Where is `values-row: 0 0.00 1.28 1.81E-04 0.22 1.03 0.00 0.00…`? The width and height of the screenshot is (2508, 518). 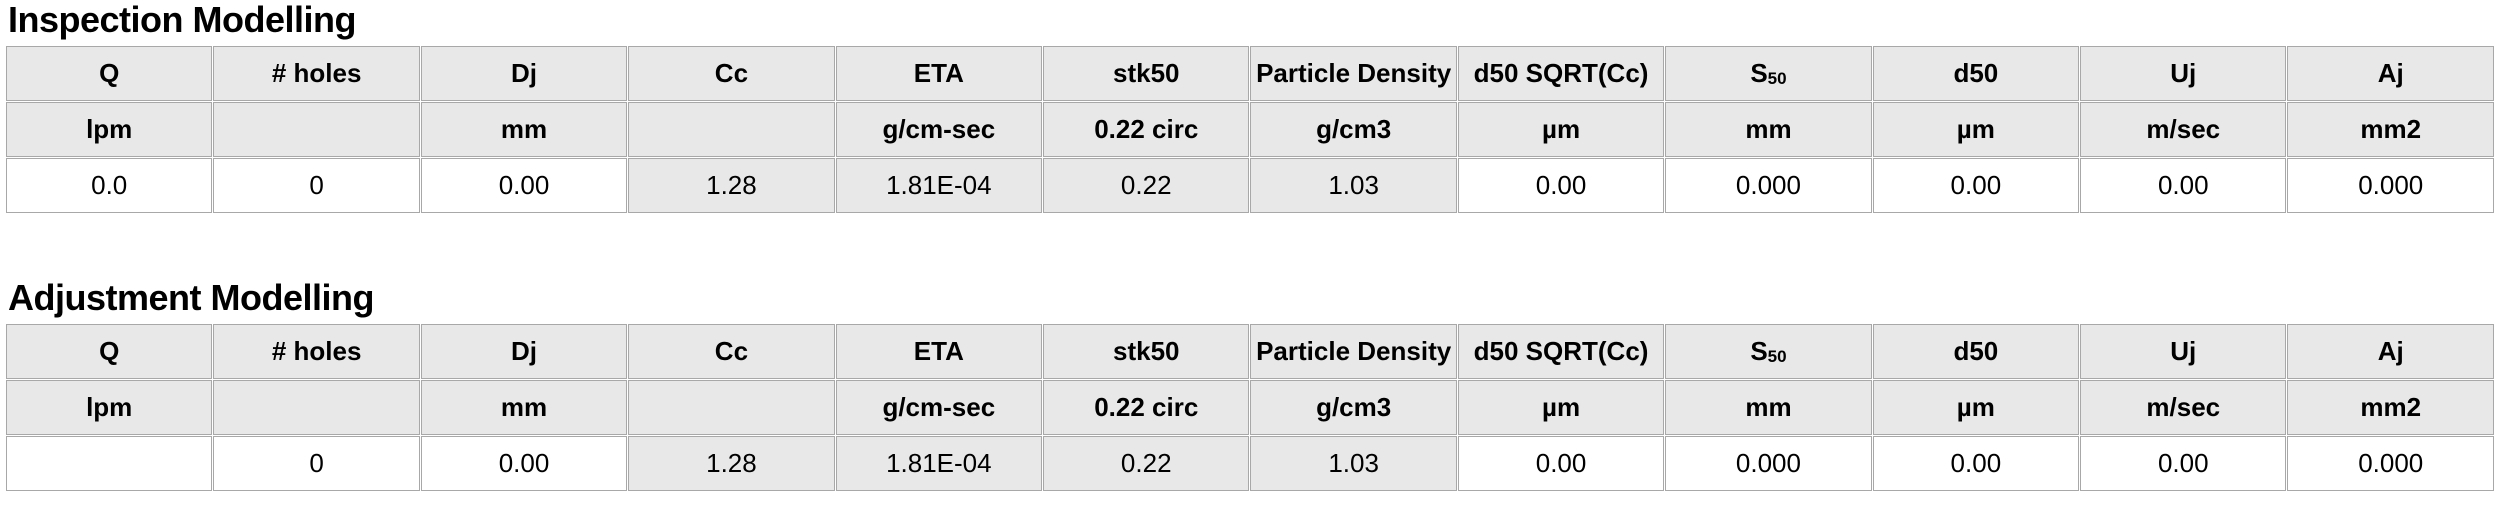
values-row: 0 0.00 1.28 1.81E-04 0.22 1.03 0.00 0.00… is located at coordinates (1250, 463).